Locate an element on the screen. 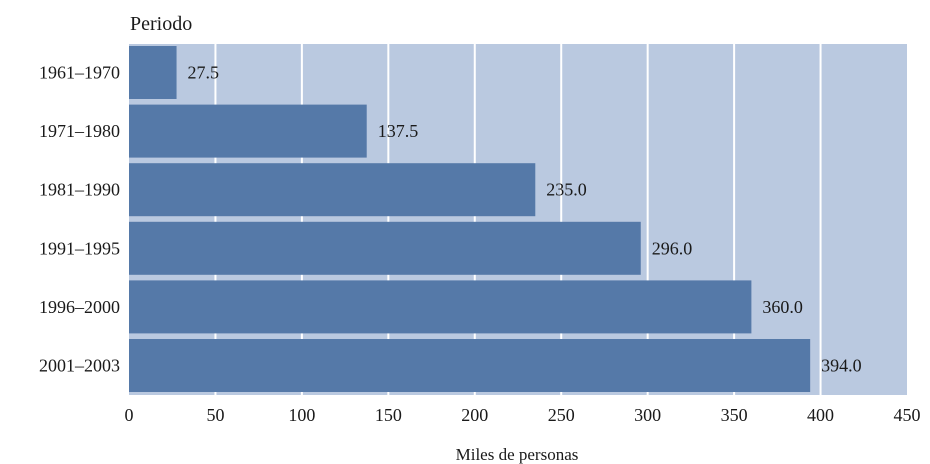 The height and width of the screenshot is (464, 930). x-tick-label: 0 is located at coordinates (129, 415).